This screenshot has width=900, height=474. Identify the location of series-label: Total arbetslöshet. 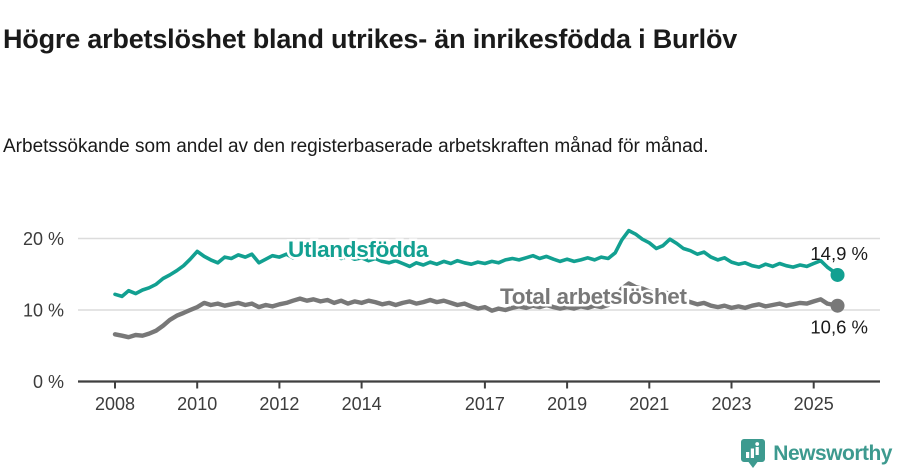
(594, 296).